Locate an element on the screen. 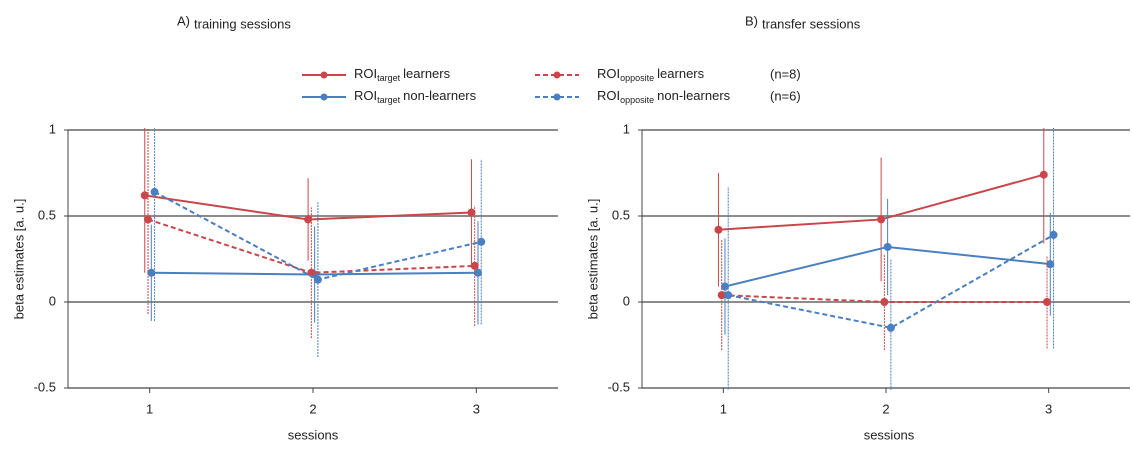 This screenshot has height=449, width=1133. legend-label: ROItarget non-learners is located at coordinates (415, 96).